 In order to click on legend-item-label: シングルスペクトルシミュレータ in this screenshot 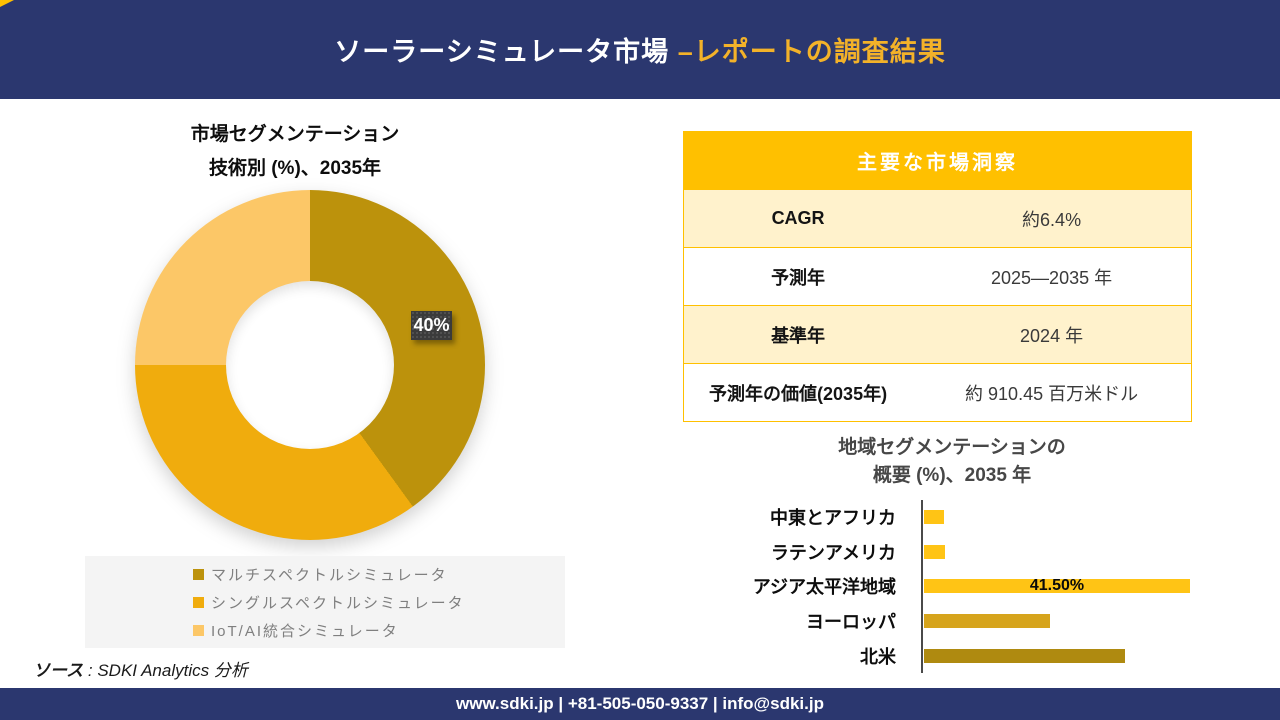, I will do `click(338, 603)`.